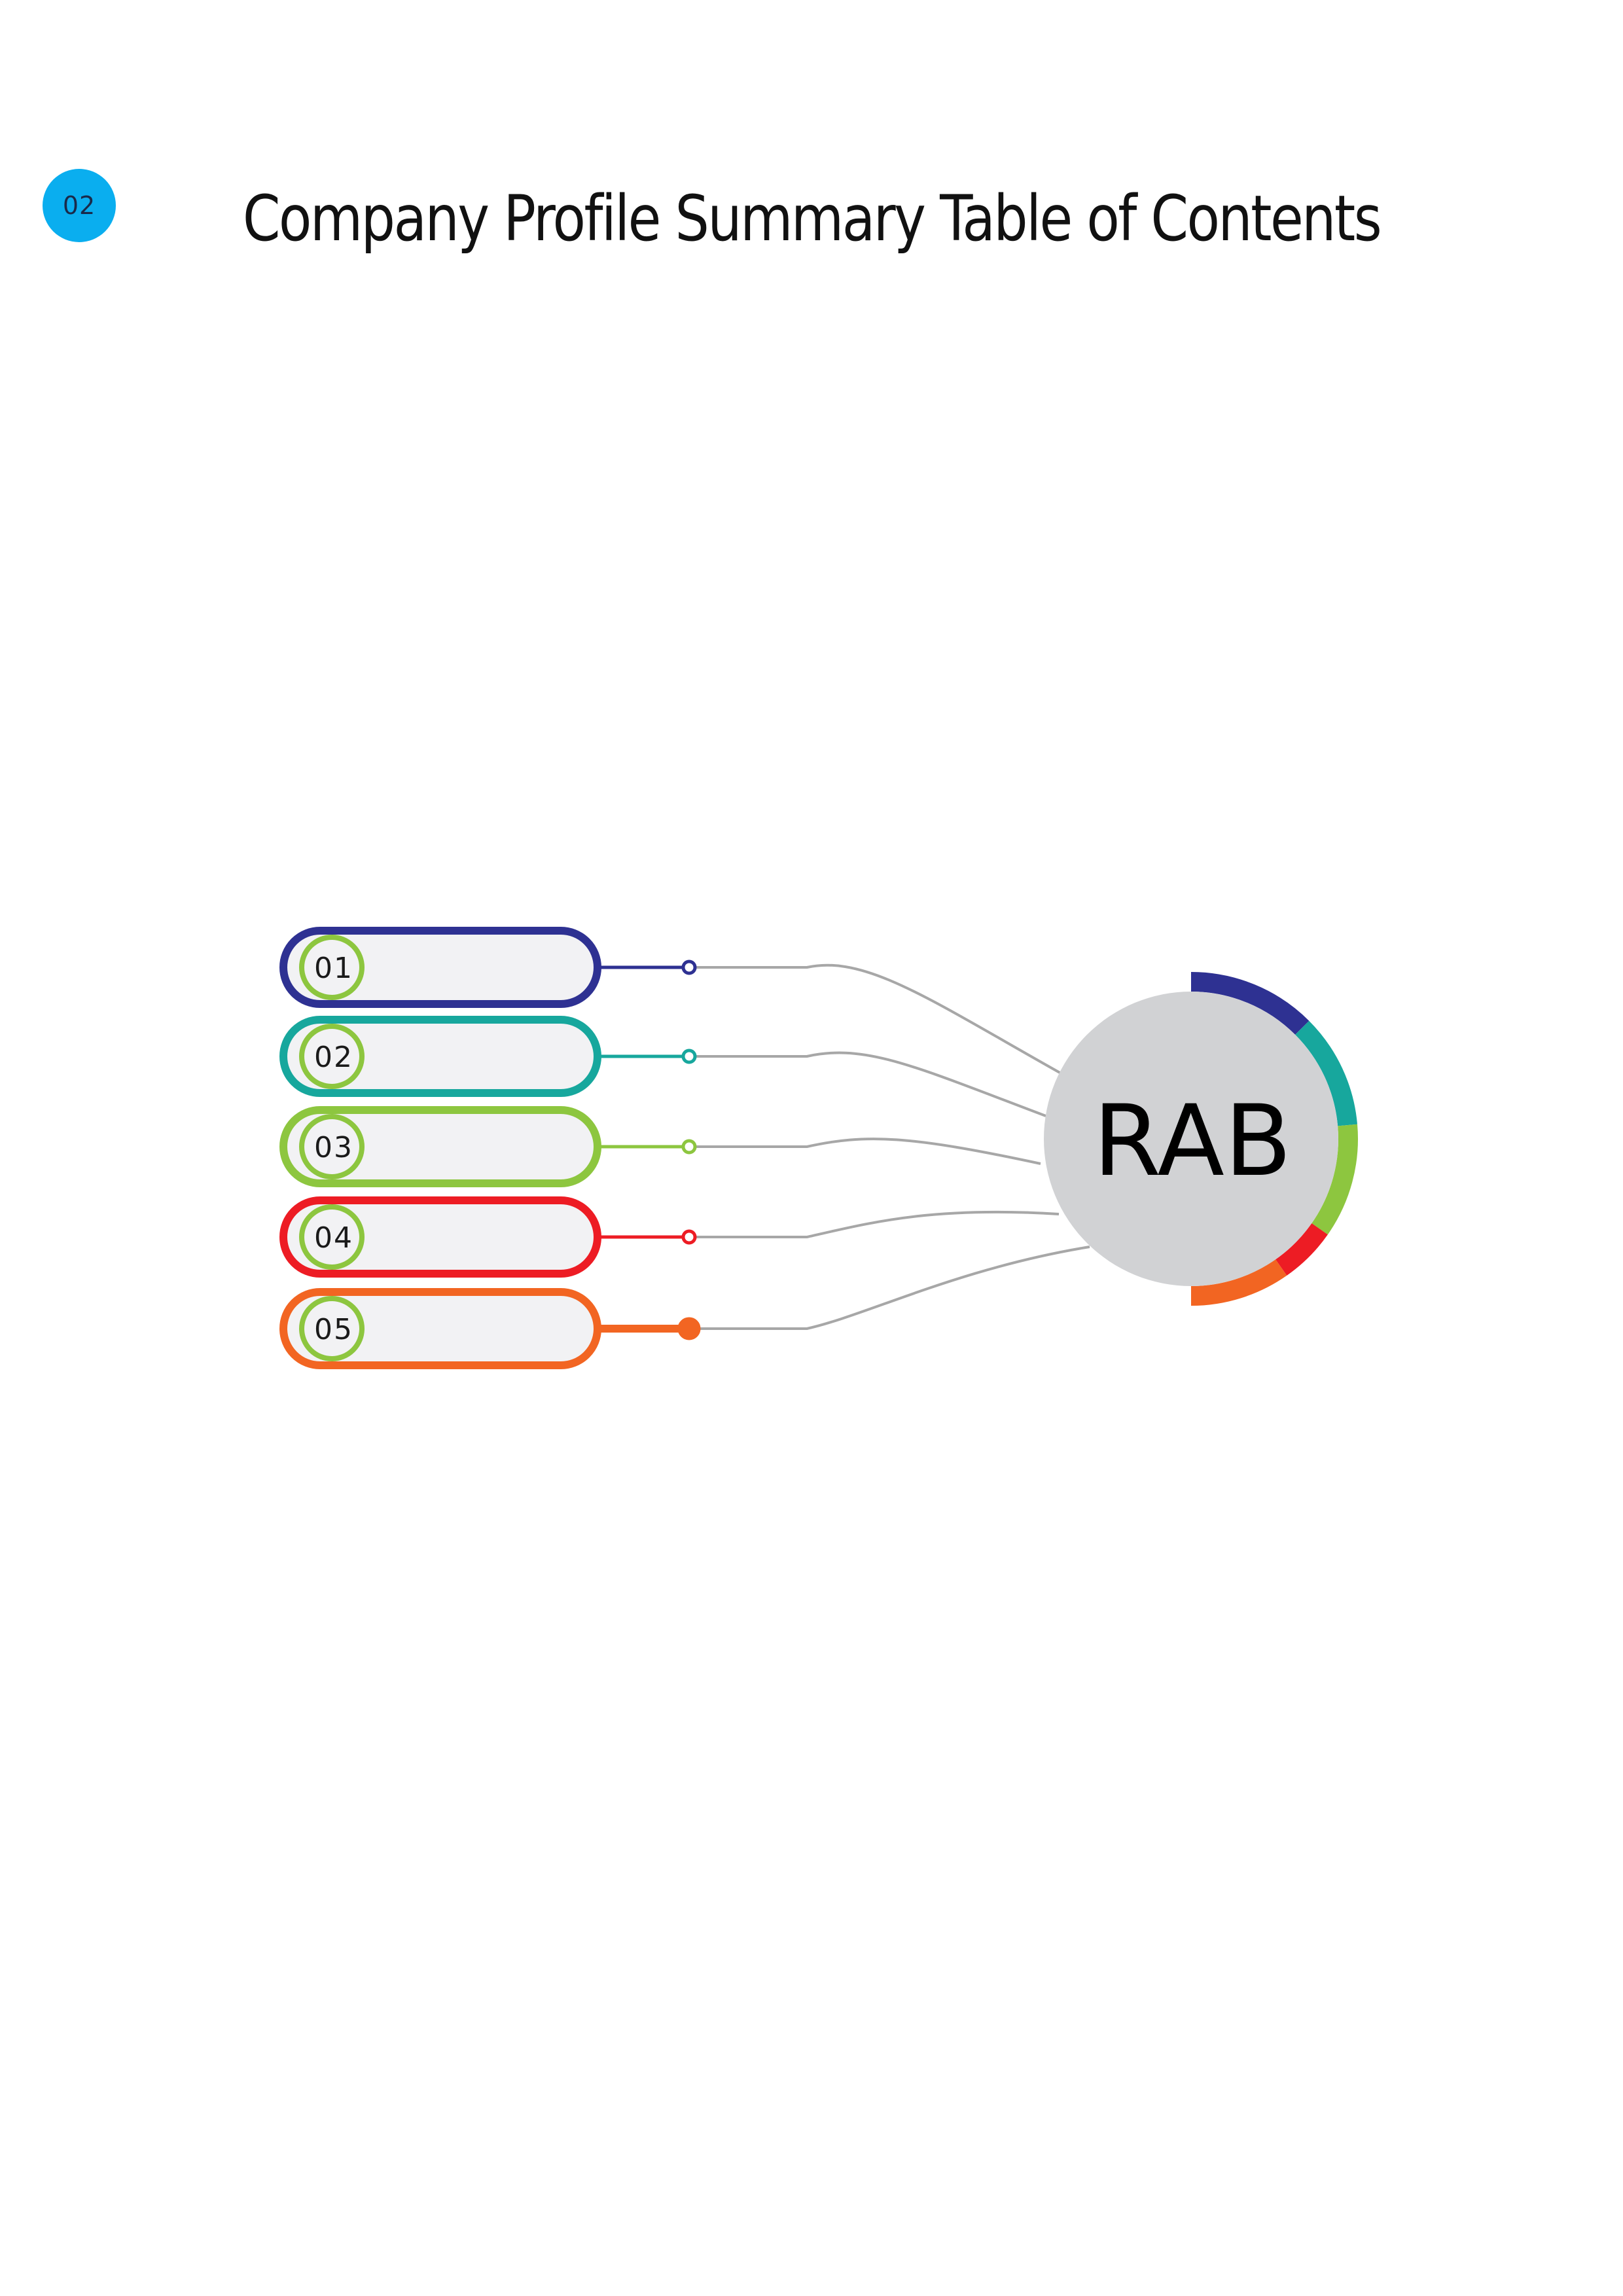  I want to click on center-hub: RAB, so click(1201, 1139).